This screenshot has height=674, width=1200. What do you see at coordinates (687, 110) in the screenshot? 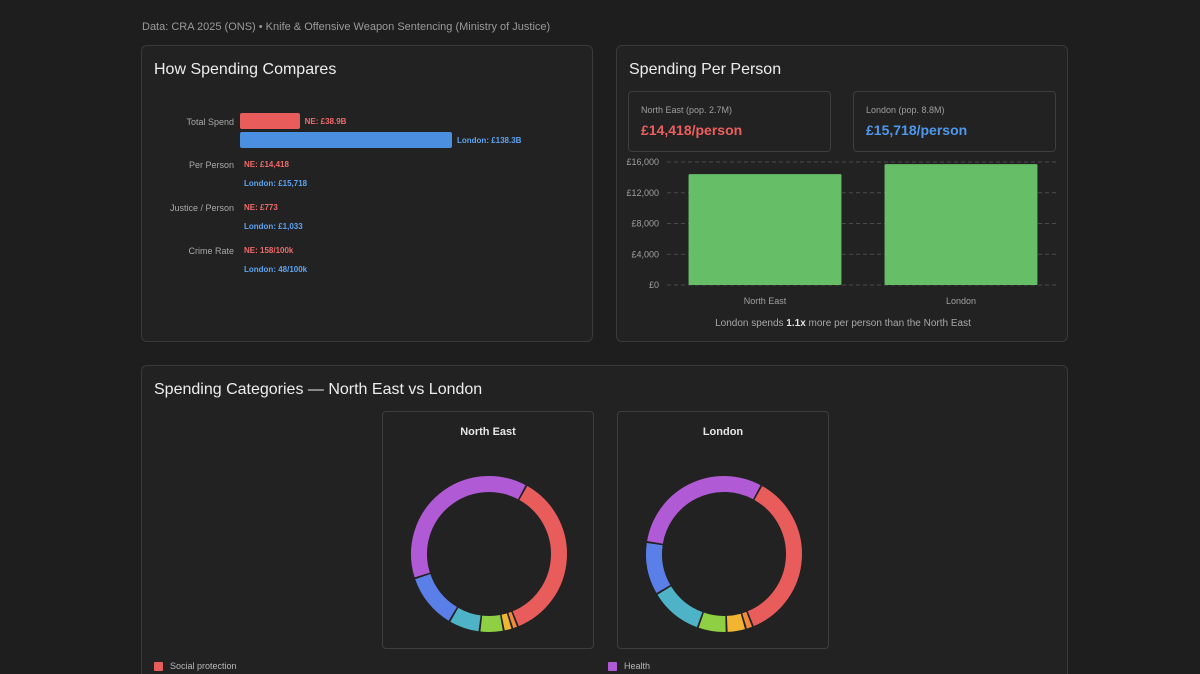
I see `north-east-stat-label: North East (pop. 2.7M)` at bounding box center [687, 110].